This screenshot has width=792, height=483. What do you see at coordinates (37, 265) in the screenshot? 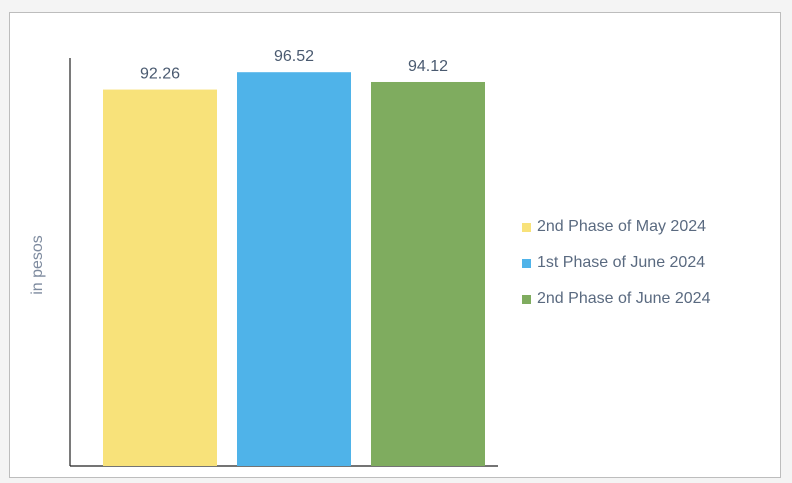
I see `y-axis-label: in pesos` at bounding box center [37, 265].